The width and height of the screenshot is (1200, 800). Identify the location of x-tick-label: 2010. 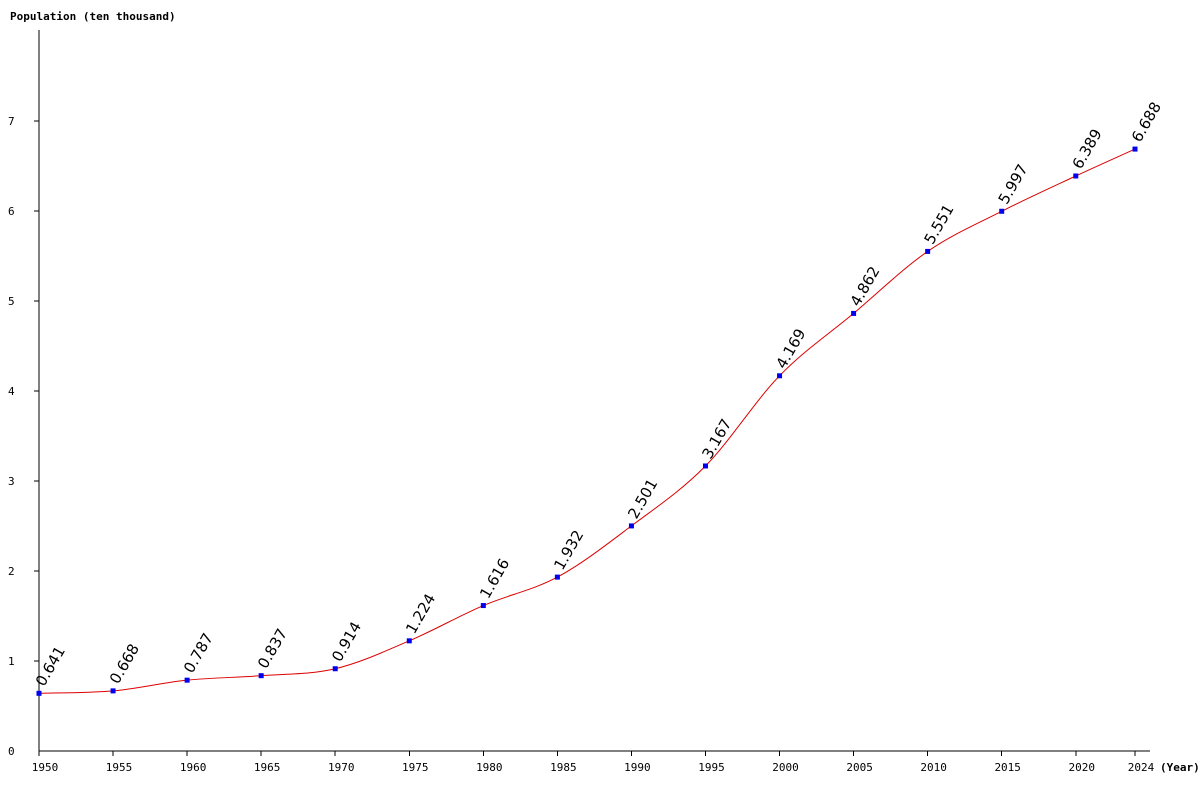
(933, 767).